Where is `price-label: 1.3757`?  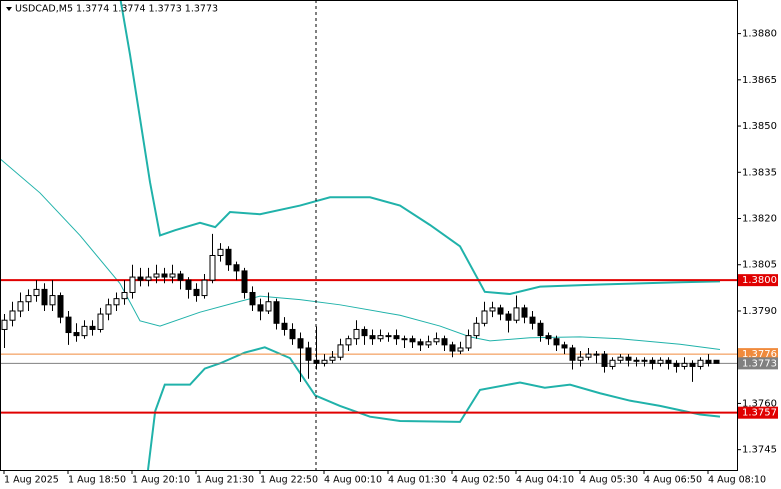 price-label: 1.3757 is located at coordinates (759, 413).